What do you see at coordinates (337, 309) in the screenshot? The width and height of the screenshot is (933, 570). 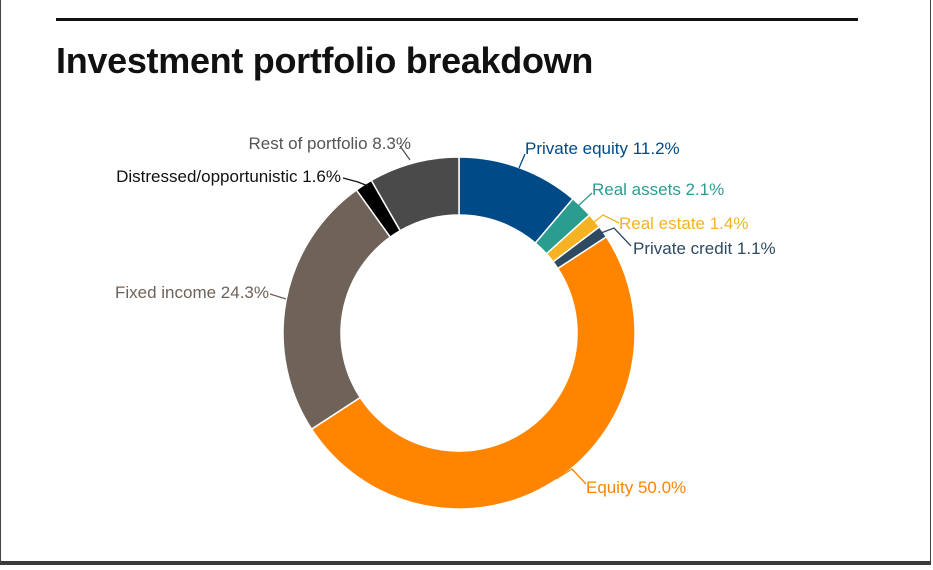 I see `slice-fixed-income` at bounding box center [337, 309].